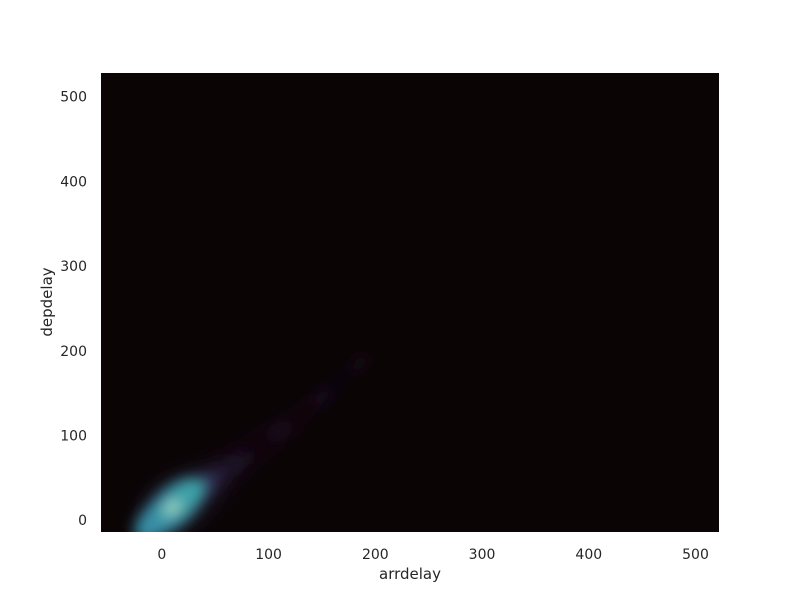 The image size is (800, 600). What do you see at coordinates (410, 574) in the screenshot?
I see `x-axis-title: arrdelay` at bounding box center [410, 574].